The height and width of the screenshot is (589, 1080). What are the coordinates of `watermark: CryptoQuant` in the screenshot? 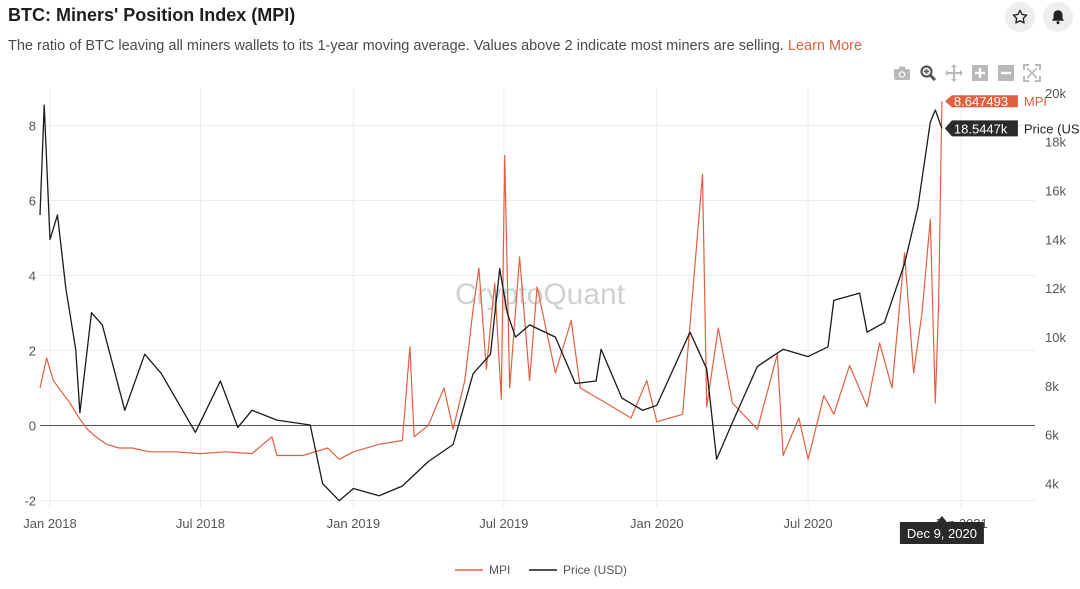 It's located at (540, 294).